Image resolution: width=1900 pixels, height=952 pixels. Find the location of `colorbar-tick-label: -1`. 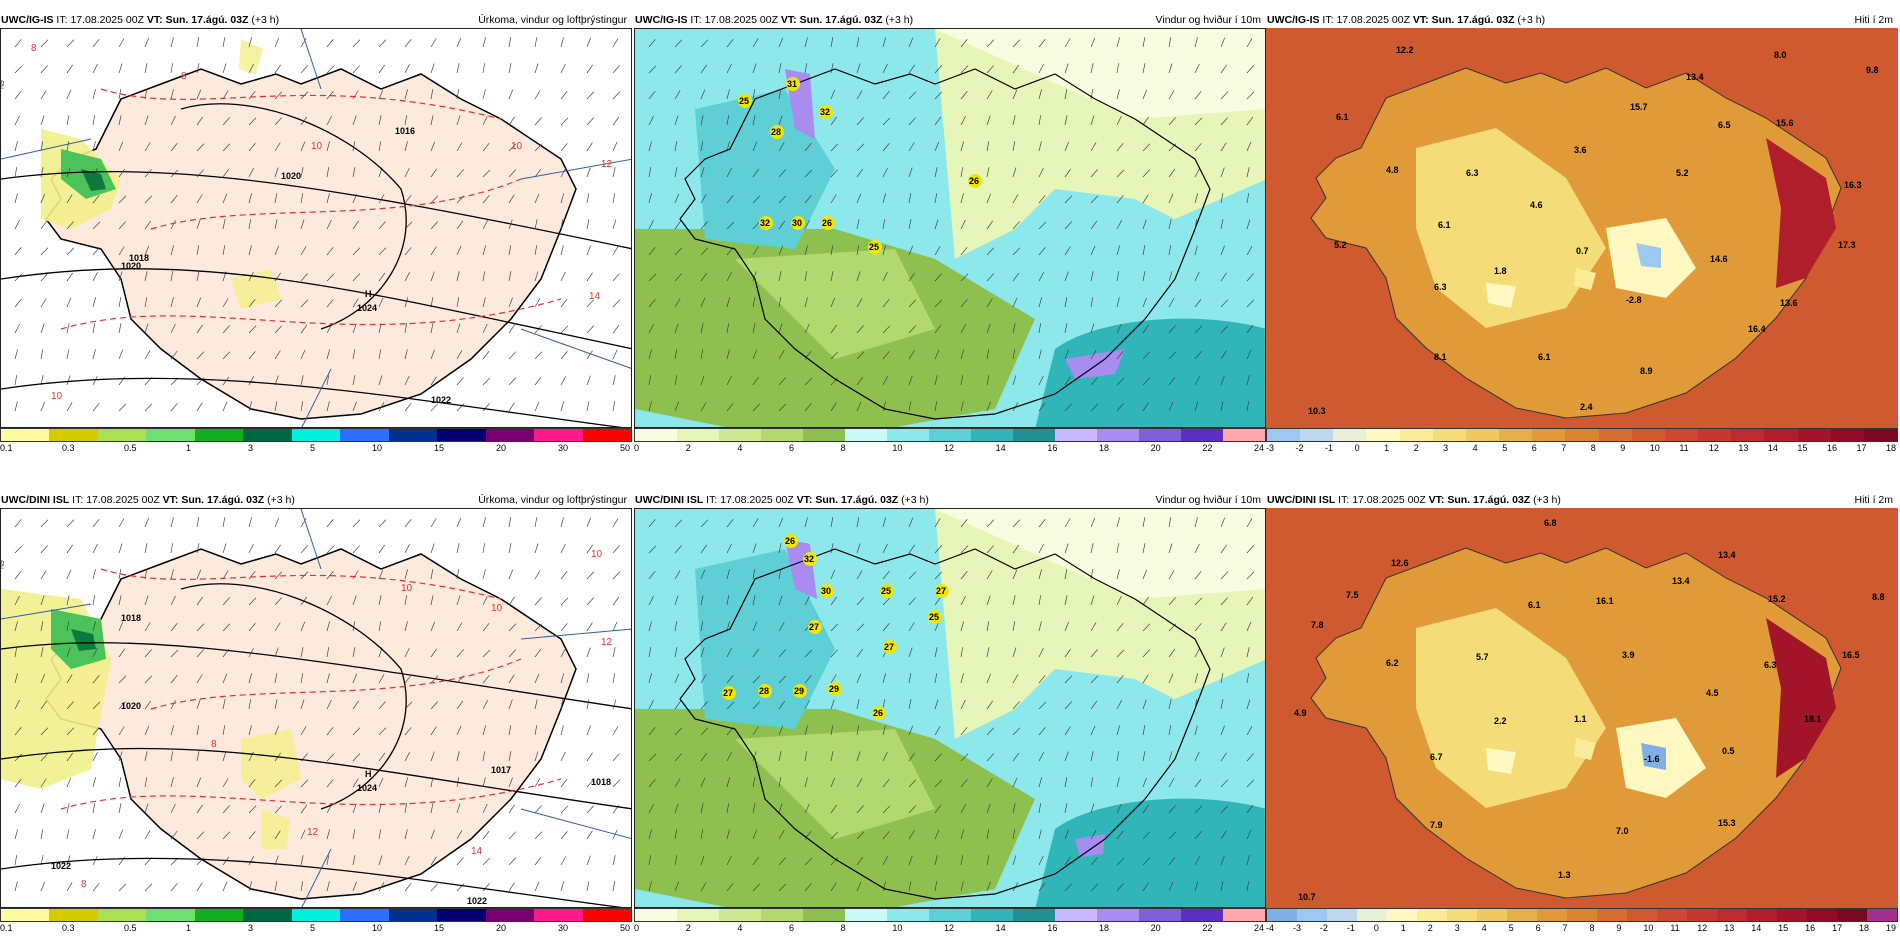

colorbar-tick-label: -1 is located at coordinates (1329, 448).